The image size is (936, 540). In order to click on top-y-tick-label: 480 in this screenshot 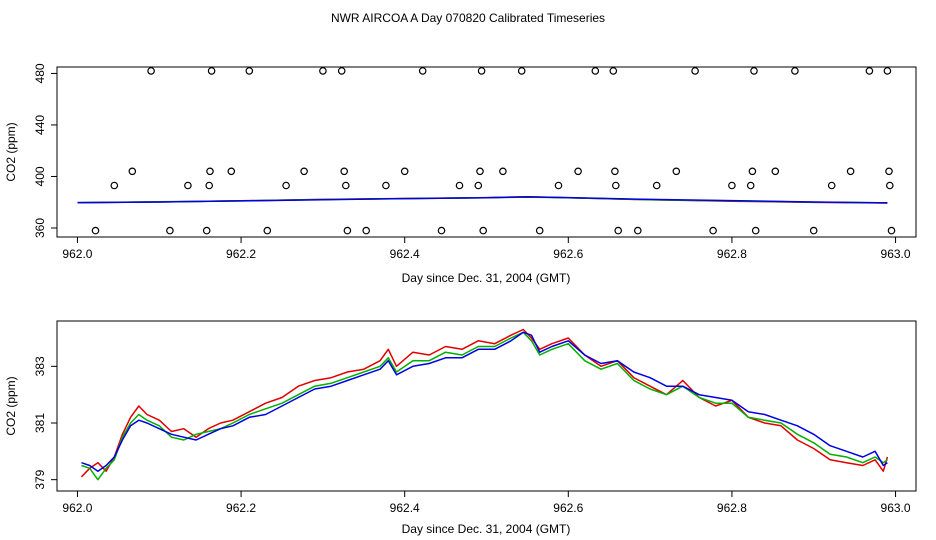, I will do `click(40, 73)`.